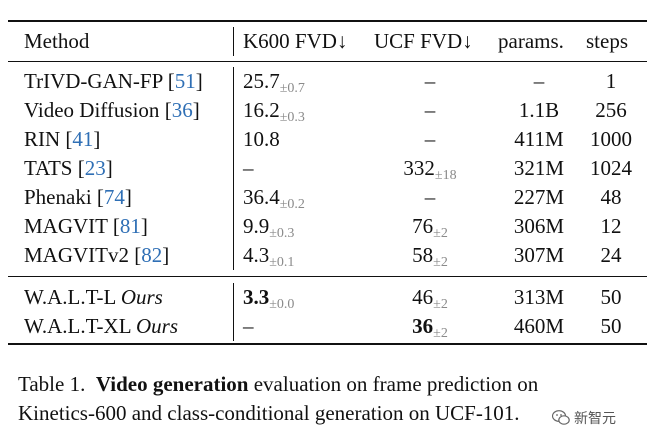 This screenshot has width=657, height=448. I want to click on method-cell: MAGVITv2 [82], so click(97, 255).